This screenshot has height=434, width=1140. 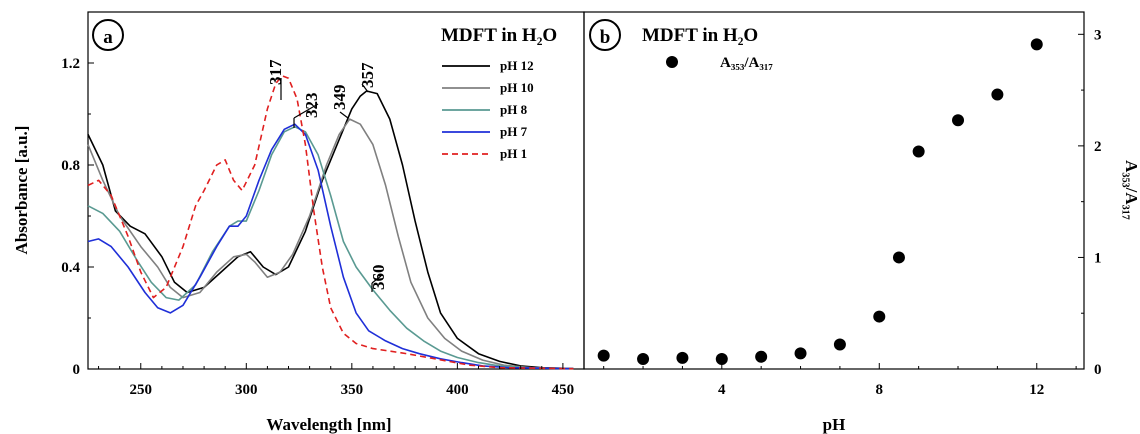 What do you see at coordinates (70, 268) in the screenshot?
I see `panel-a-ytick-label: 0.4` at bounding box center [70, 268].